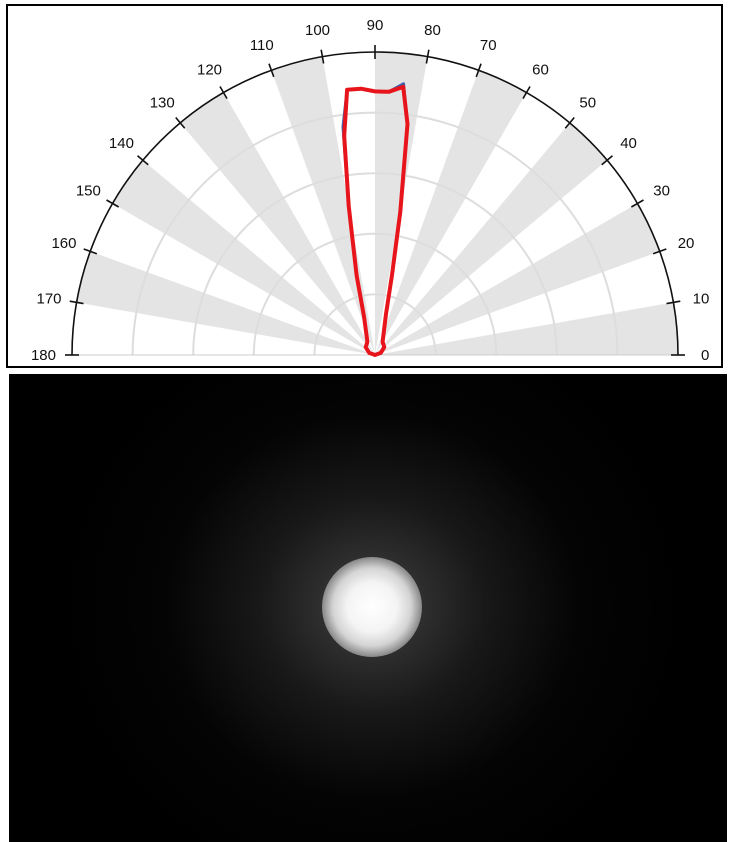  Describe the element at coordinates (162, 102) in the screenshot. I see `angle-tick-label: 130` at that location.